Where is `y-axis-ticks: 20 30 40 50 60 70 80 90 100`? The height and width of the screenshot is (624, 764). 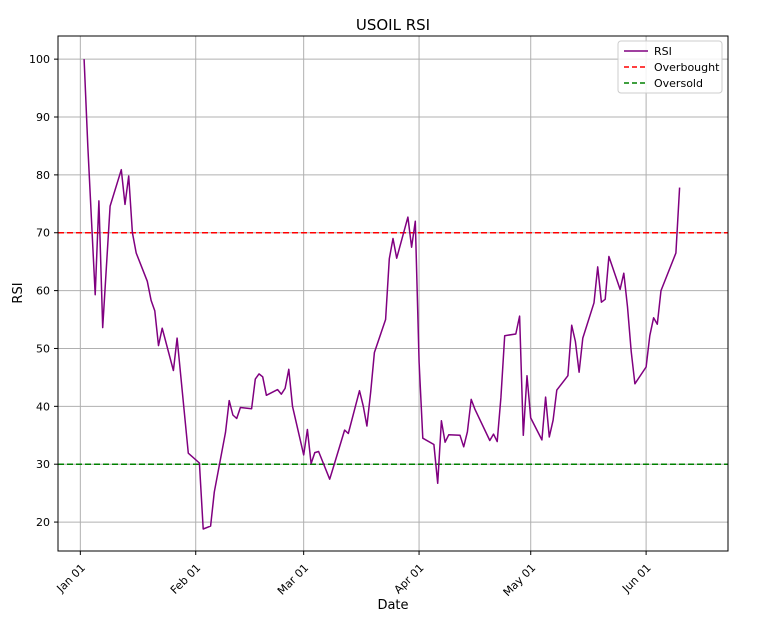 y-axis-ticks: 20 30 40 50 60 70 80 90 100 is located at coordinates (43, 291).